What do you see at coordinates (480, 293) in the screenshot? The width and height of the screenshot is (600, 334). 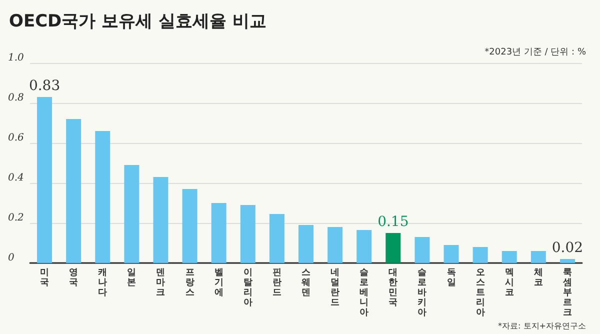 I see `x-tick-label: 오스트리아` at bounding box center [480, 293].